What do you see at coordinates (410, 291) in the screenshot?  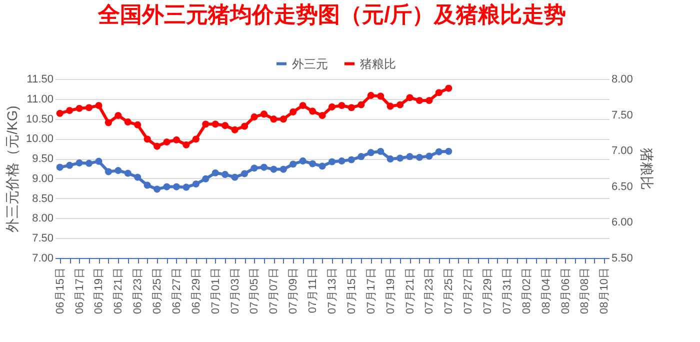 I see `x-tick-label: 07月21日` at bounding box center [410, 291].